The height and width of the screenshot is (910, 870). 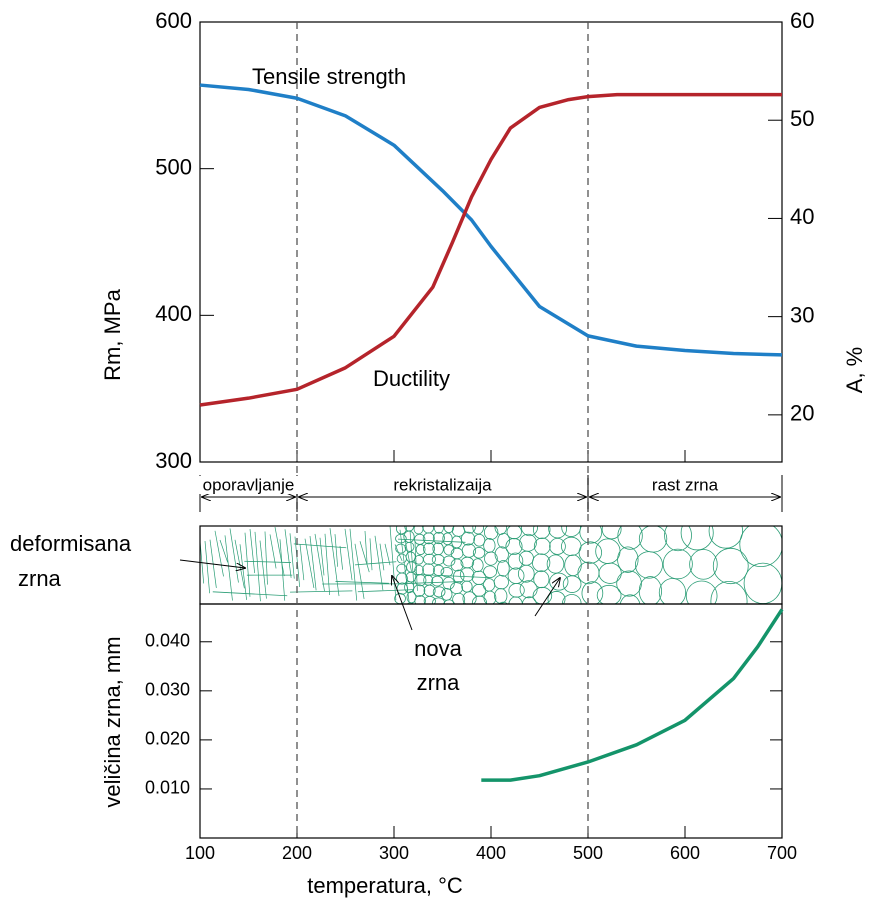 I want to click on y-tick-label: 400, so click(x=173, y=313).